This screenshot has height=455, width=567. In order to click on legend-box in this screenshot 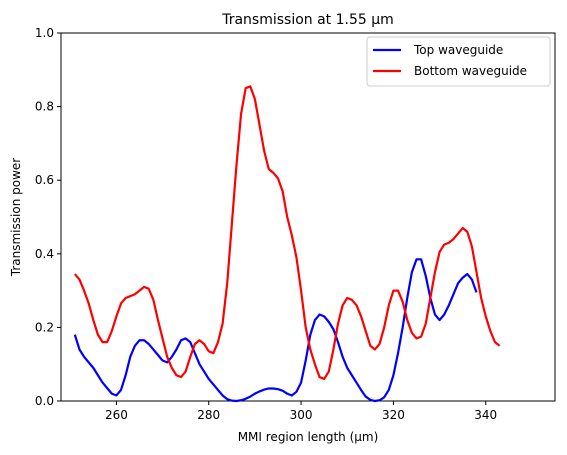, I will do `click(458, 61)`.